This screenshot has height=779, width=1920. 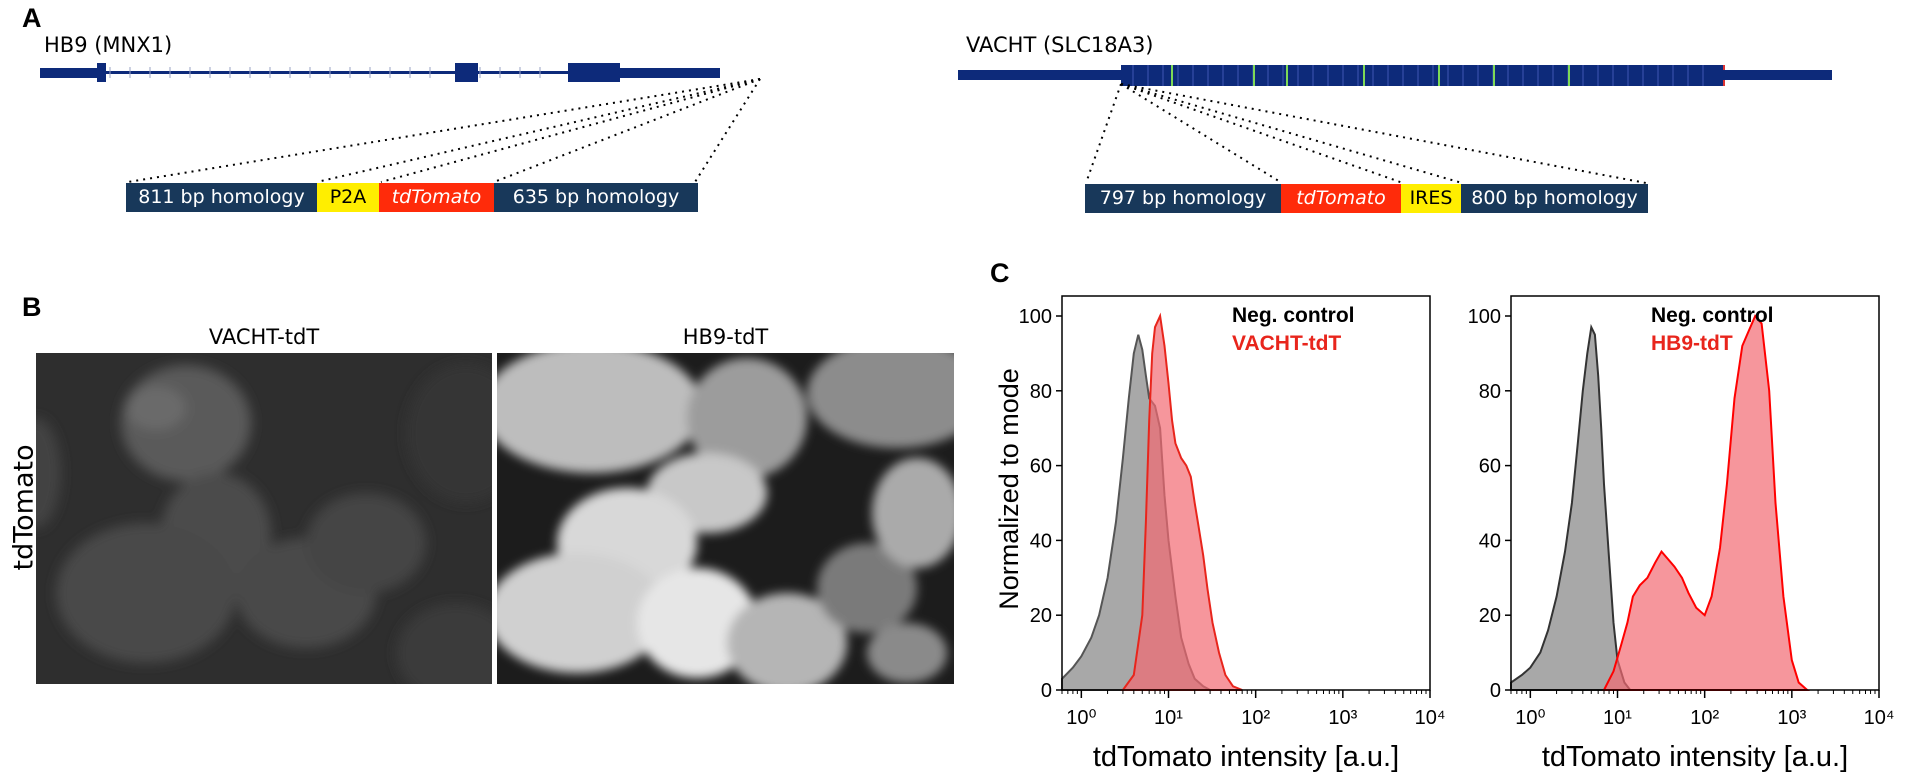 I want to click on hb9-homology-left: 811 bp homology, so click(x=221, y=197).